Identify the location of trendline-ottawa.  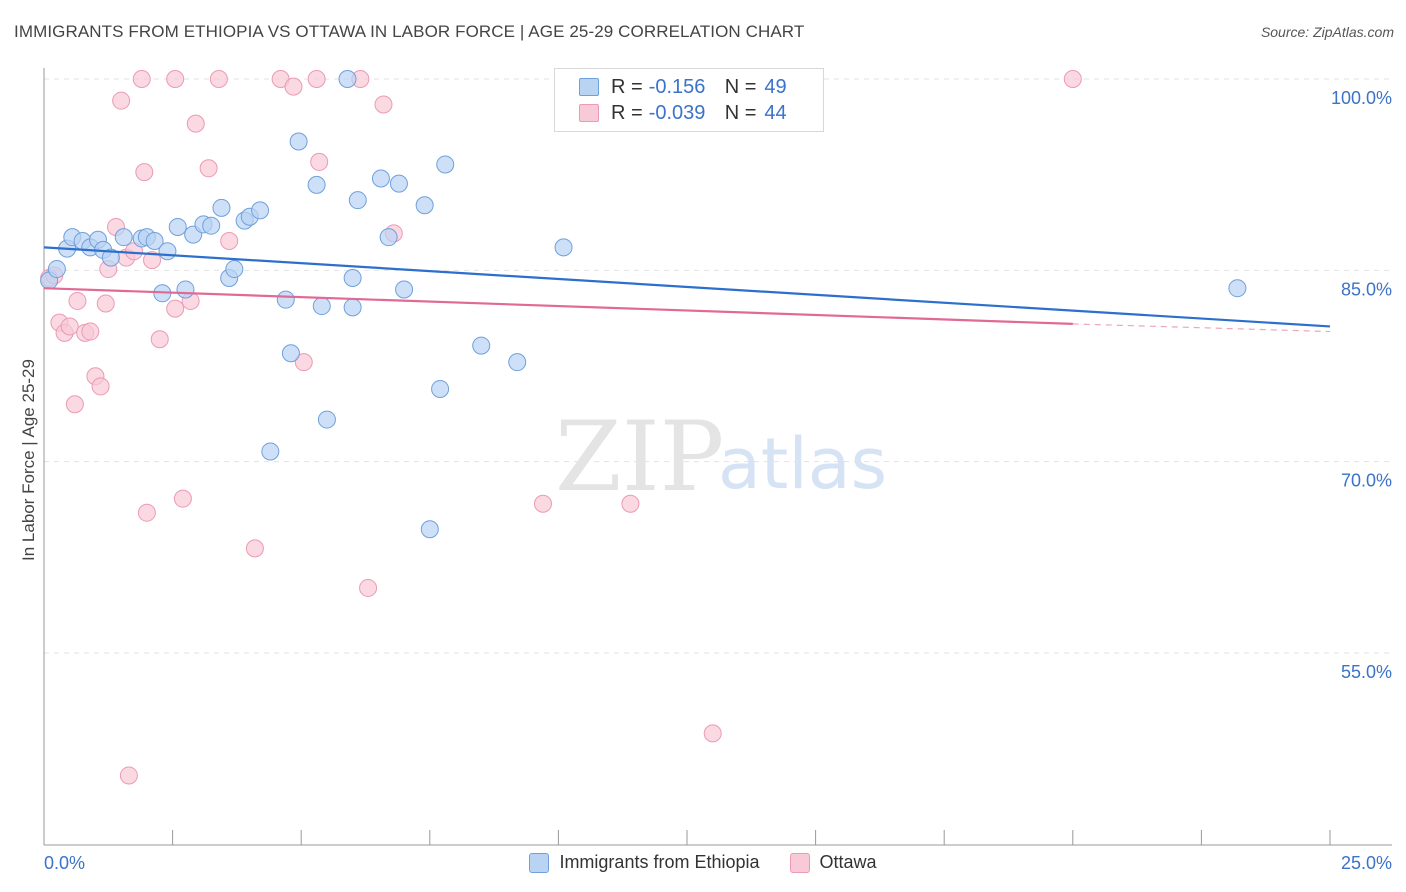
(558, 306).